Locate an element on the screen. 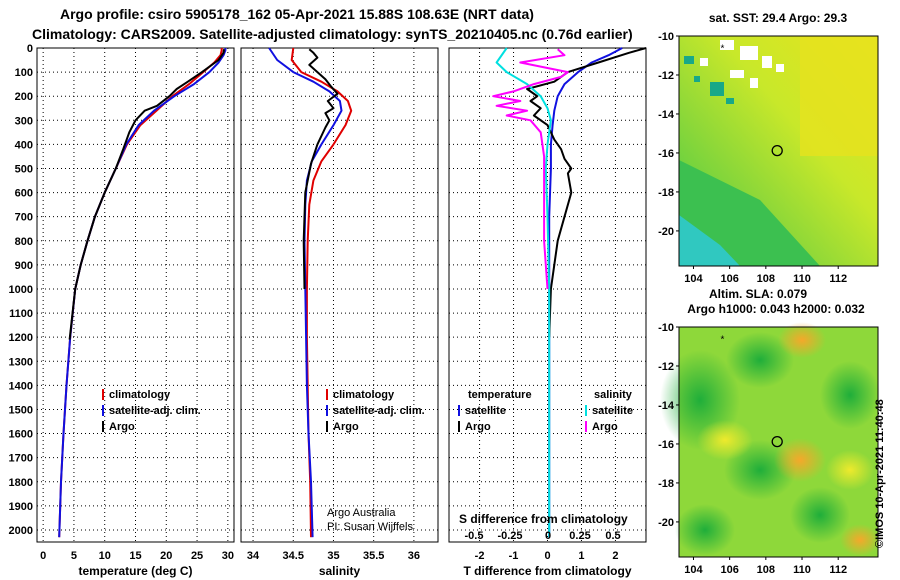  x-tick-label: 15 is located at coordinates (135, 556).